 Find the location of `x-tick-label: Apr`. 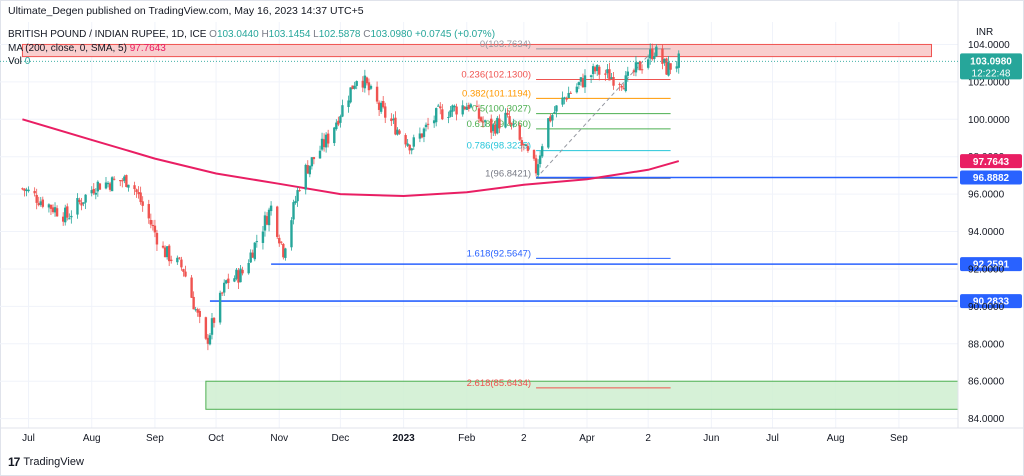

x-tick-label: Apr is located at coordinates (587, 438).